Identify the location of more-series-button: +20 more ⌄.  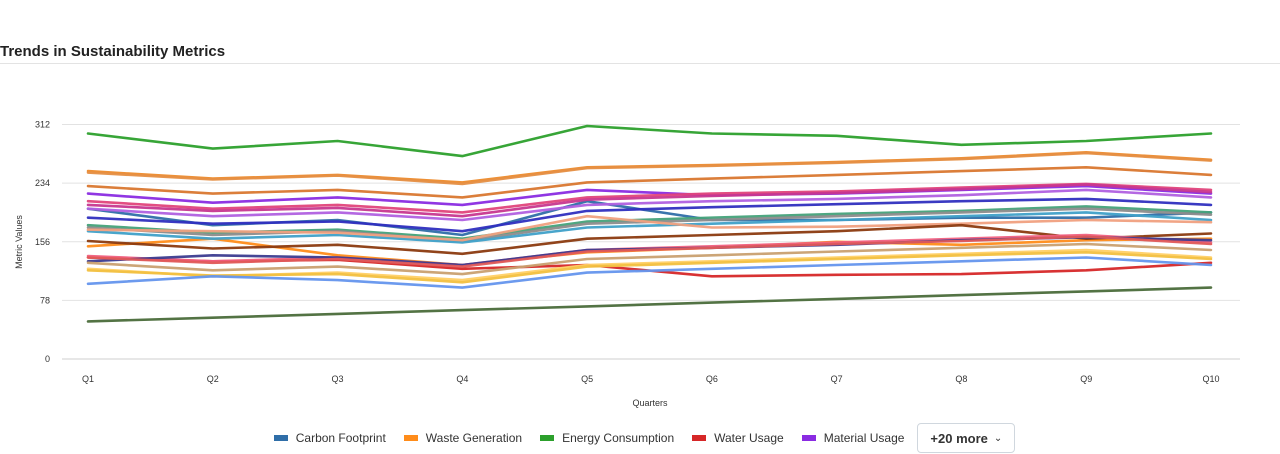
(966, 438).